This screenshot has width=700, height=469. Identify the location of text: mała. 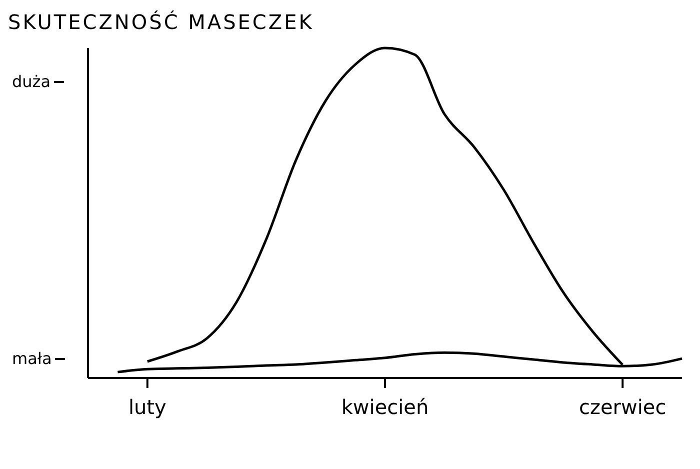
(32, 358).